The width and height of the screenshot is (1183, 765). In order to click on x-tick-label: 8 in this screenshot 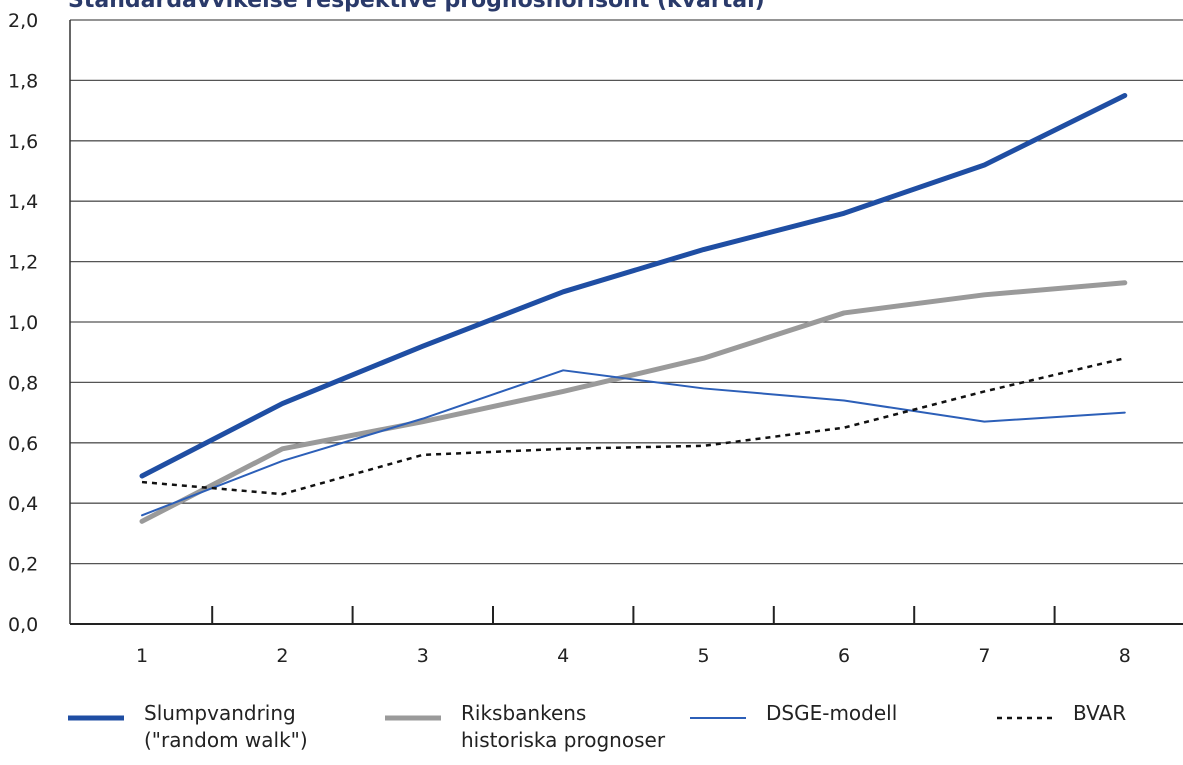, I will do `click(1125, 656)`.